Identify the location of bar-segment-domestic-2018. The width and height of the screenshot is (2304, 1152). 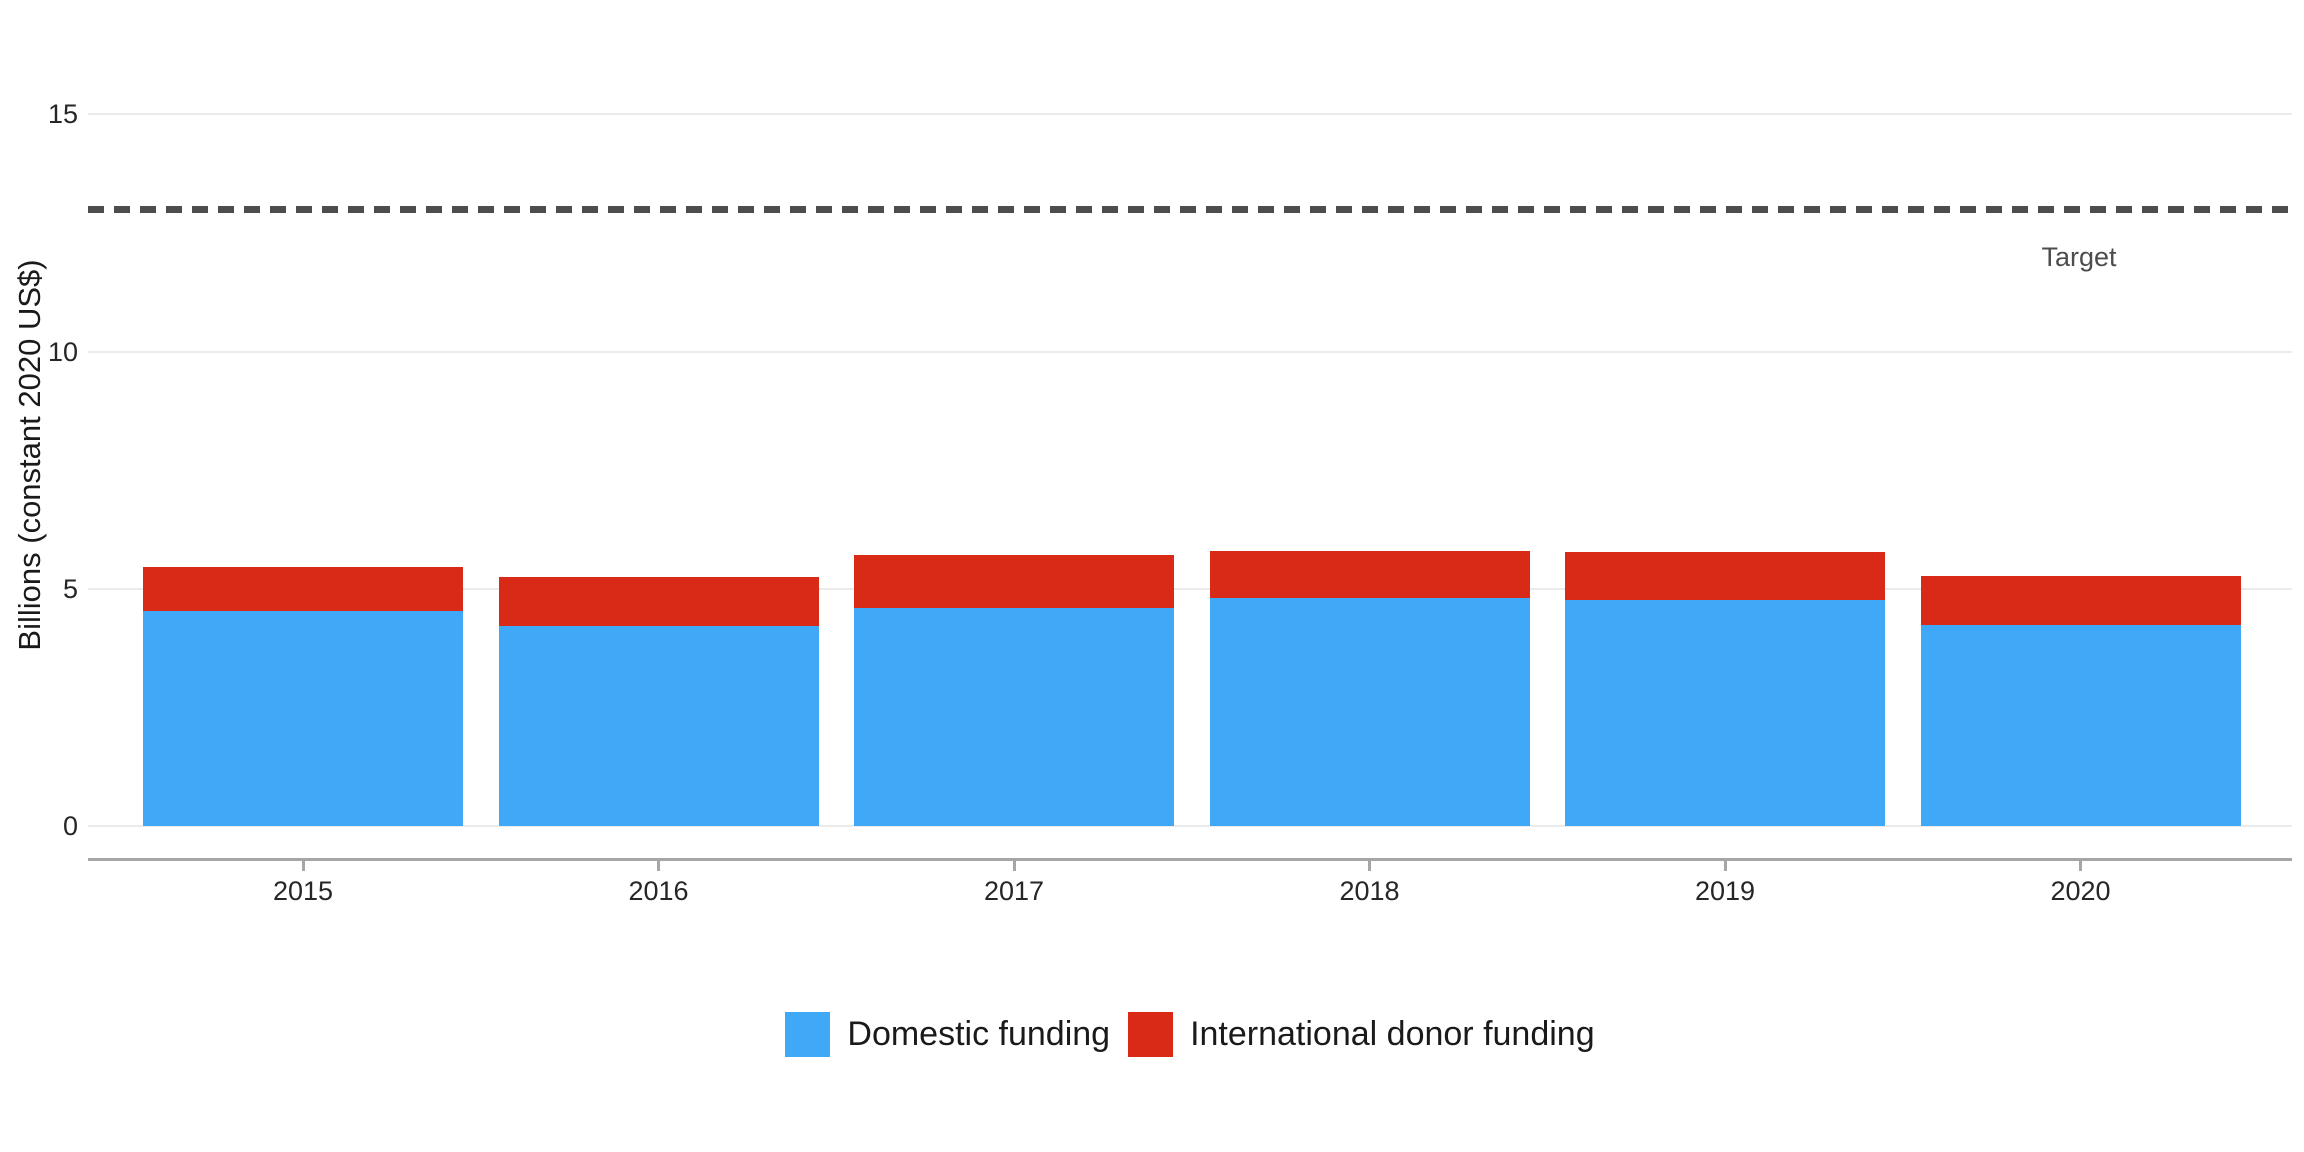
(1369, 712).